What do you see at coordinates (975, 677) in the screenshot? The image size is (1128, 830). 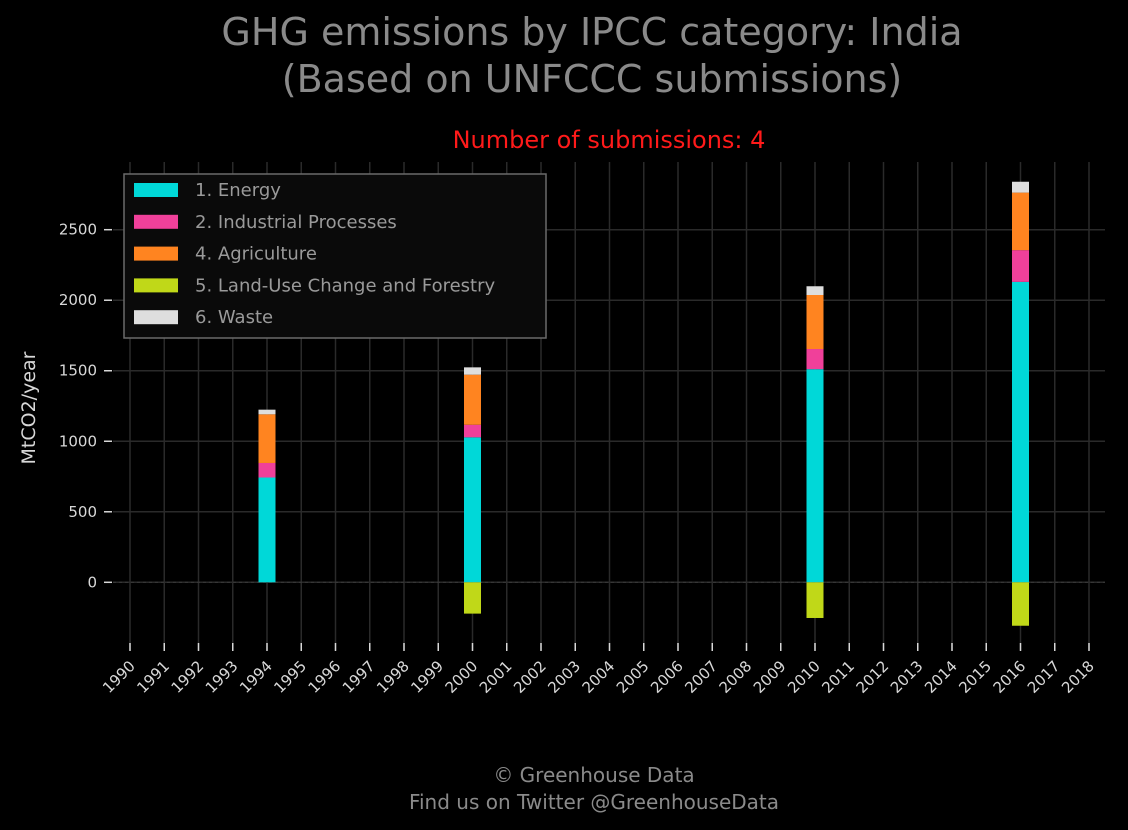 I see `x-tick-label: 2015` at bounding box center [975, 677].